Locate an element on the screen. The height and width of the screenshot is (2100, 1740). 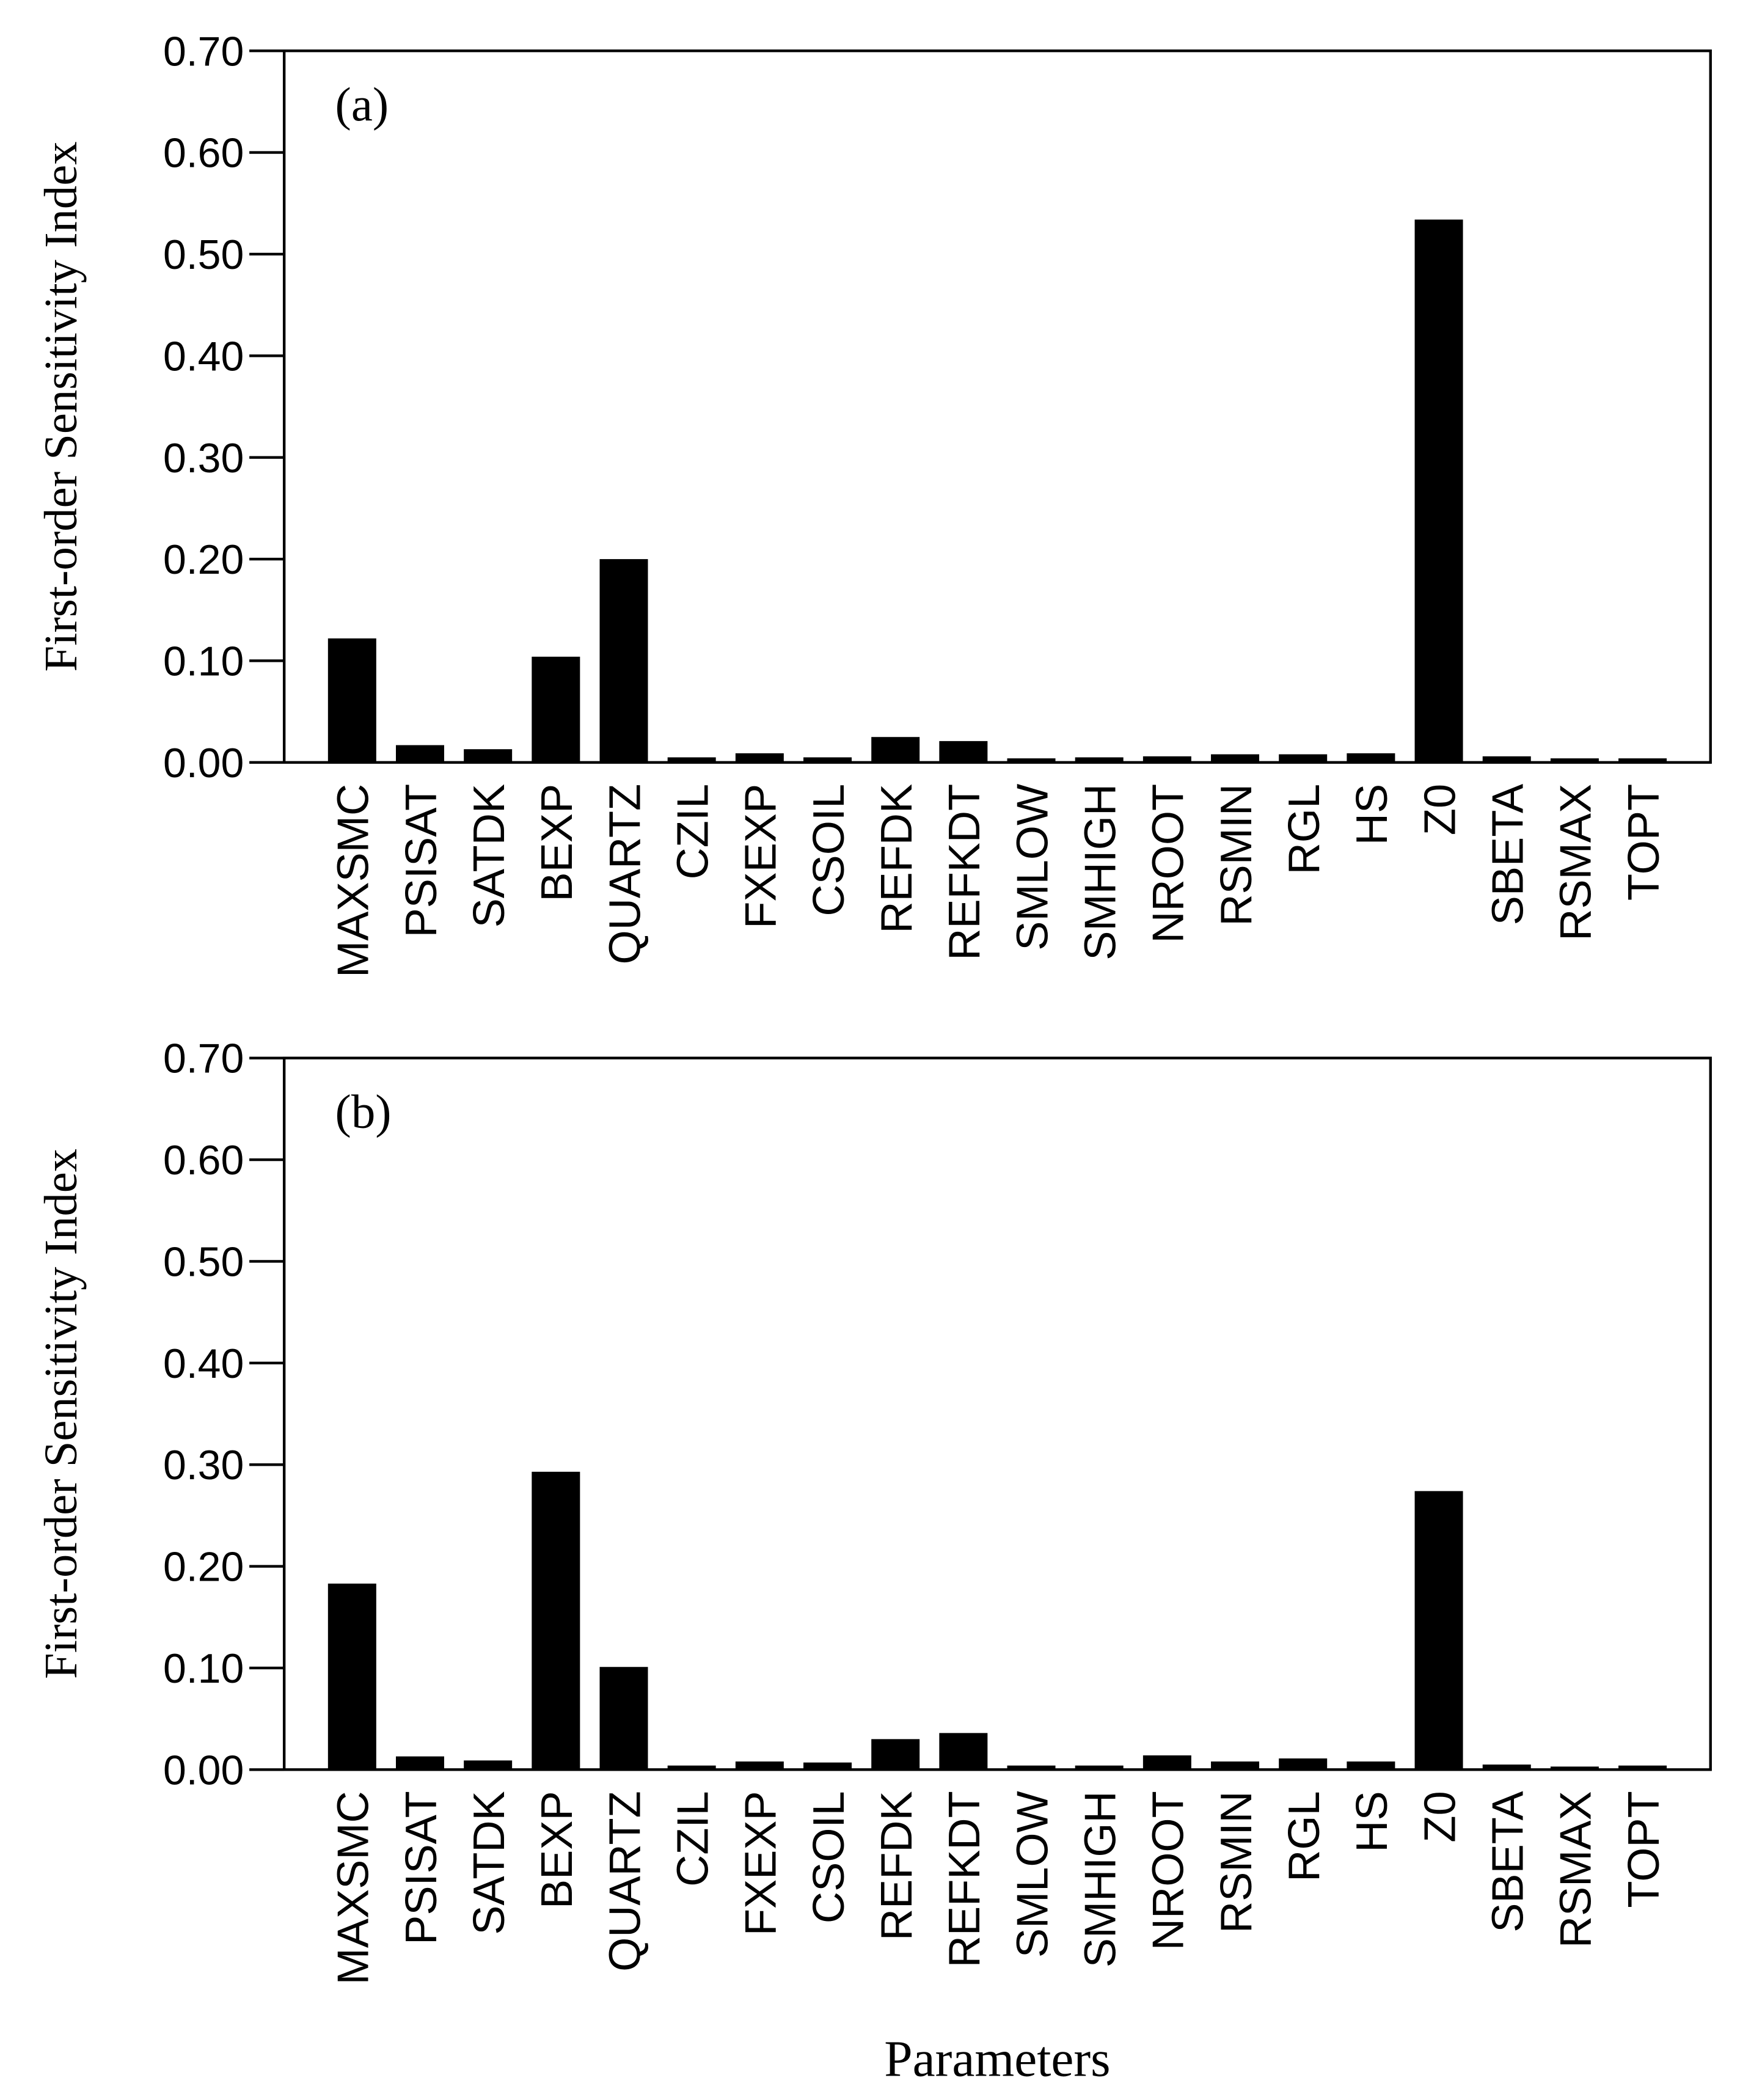
x-axis-label: Parameters is located at coordinates (997, 2060).